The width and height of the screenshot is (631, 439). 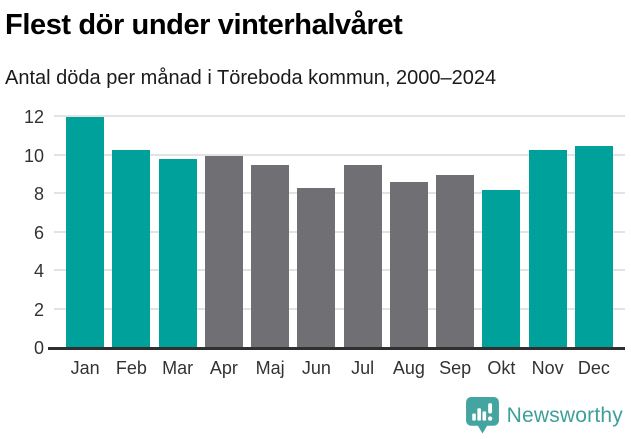 I want to click on bar-slot-okt, so click(x=501, y=232).